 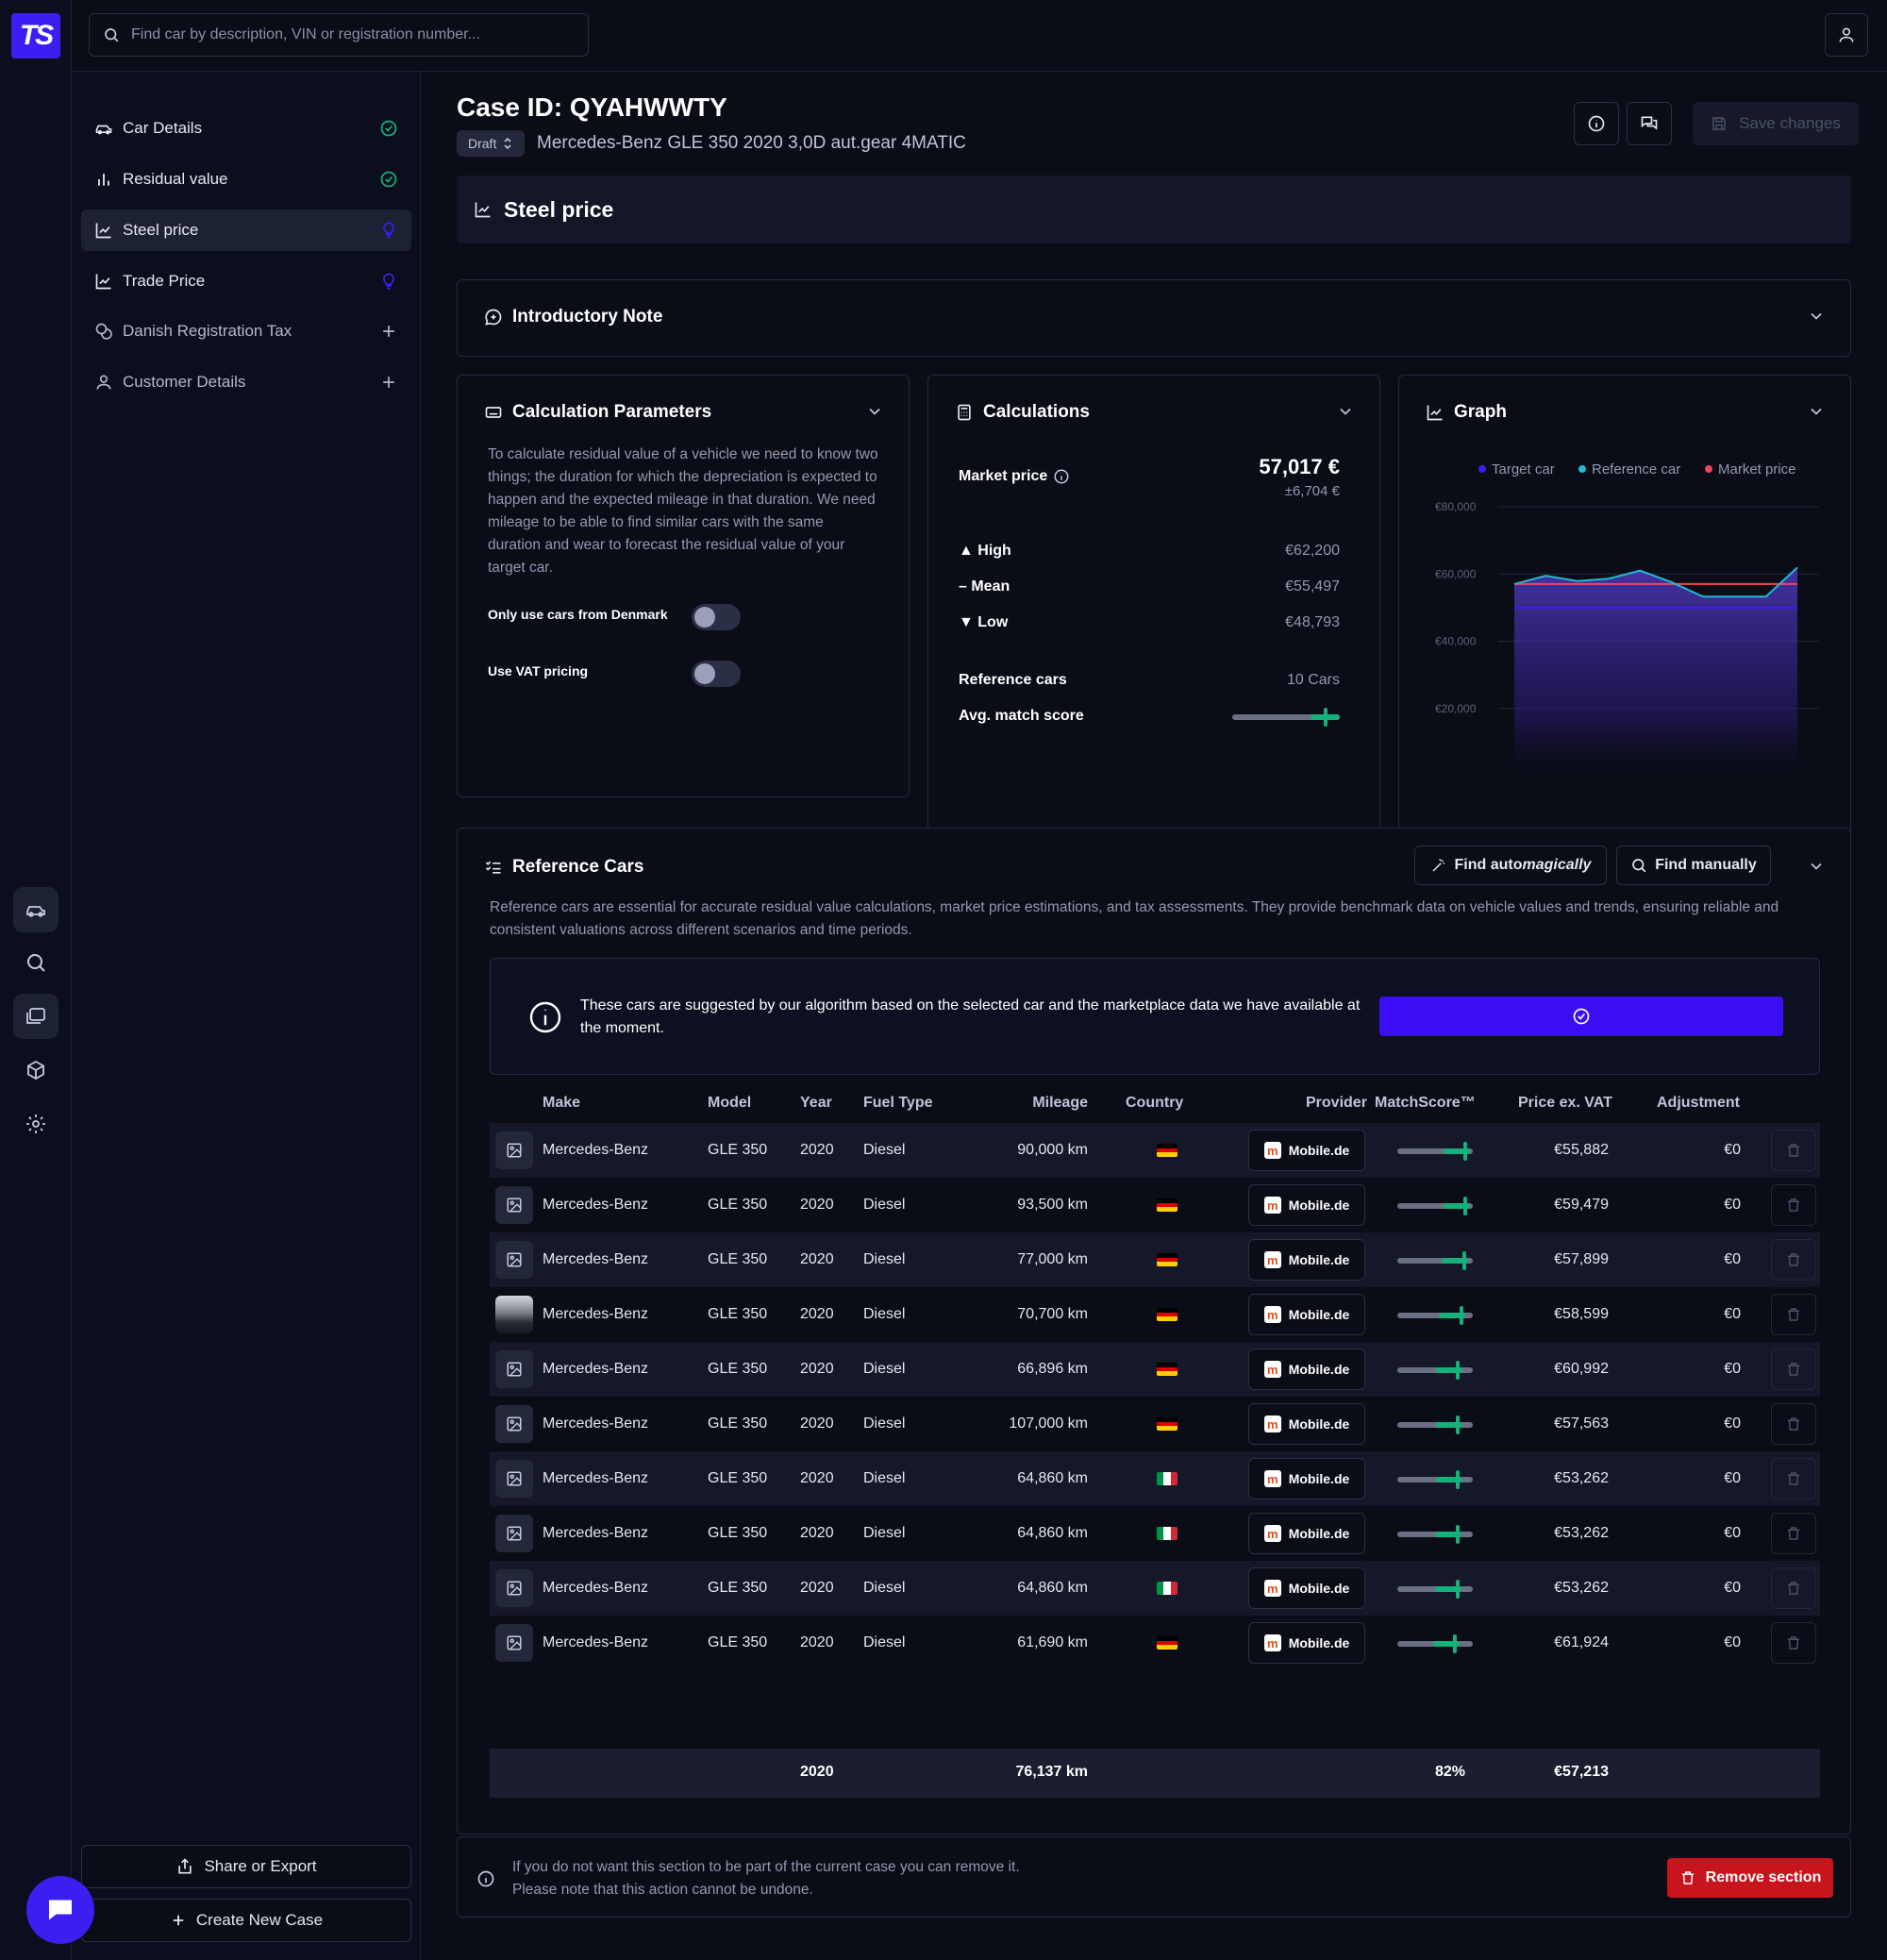 What do you see at coordinates (1155, 1774) in the screenshot?
I see `table-totals-row: 2020 76,137 km 82% €57,213` at bounding box center [1155, 1774].